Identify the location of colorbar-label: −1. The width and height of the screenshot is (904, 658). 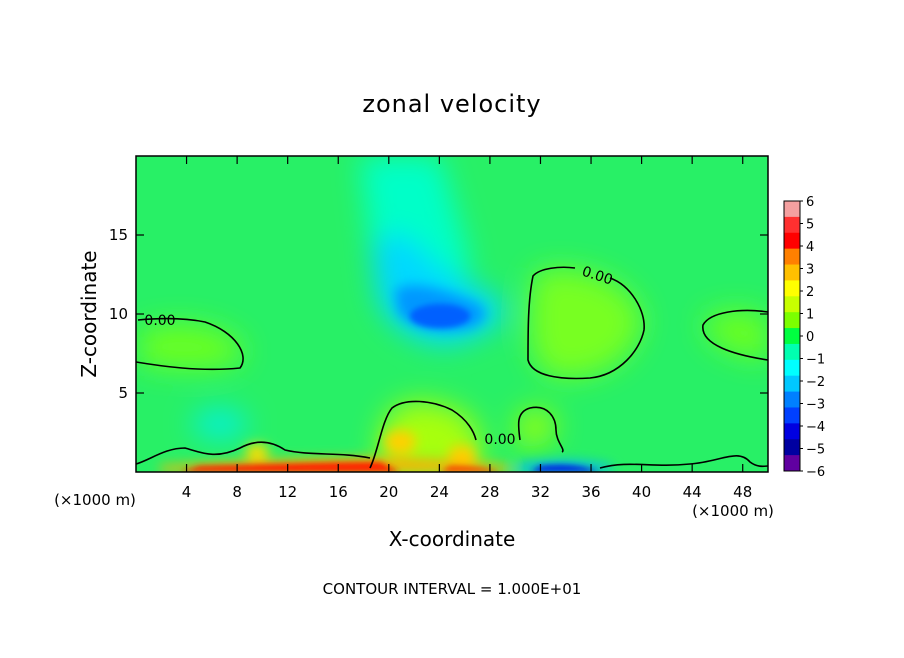
(815, 360).